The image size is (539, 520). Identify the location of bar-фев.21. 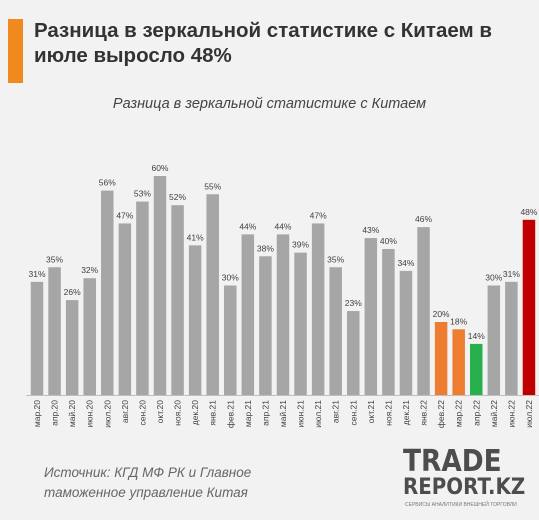
(230, 340).